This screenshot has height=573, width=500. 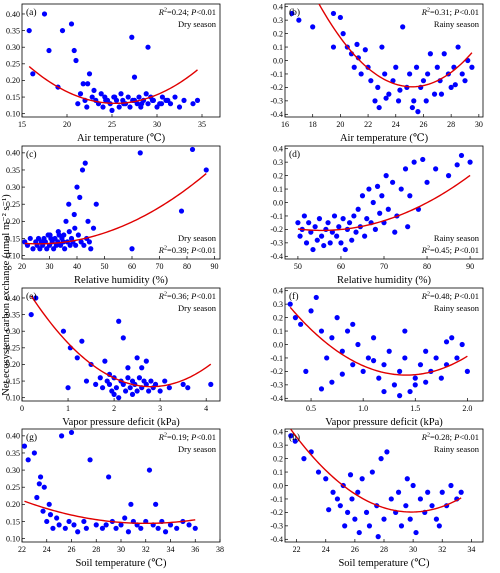 I want to click on y-tick-label: 0.25, so click(x=13, y=348).